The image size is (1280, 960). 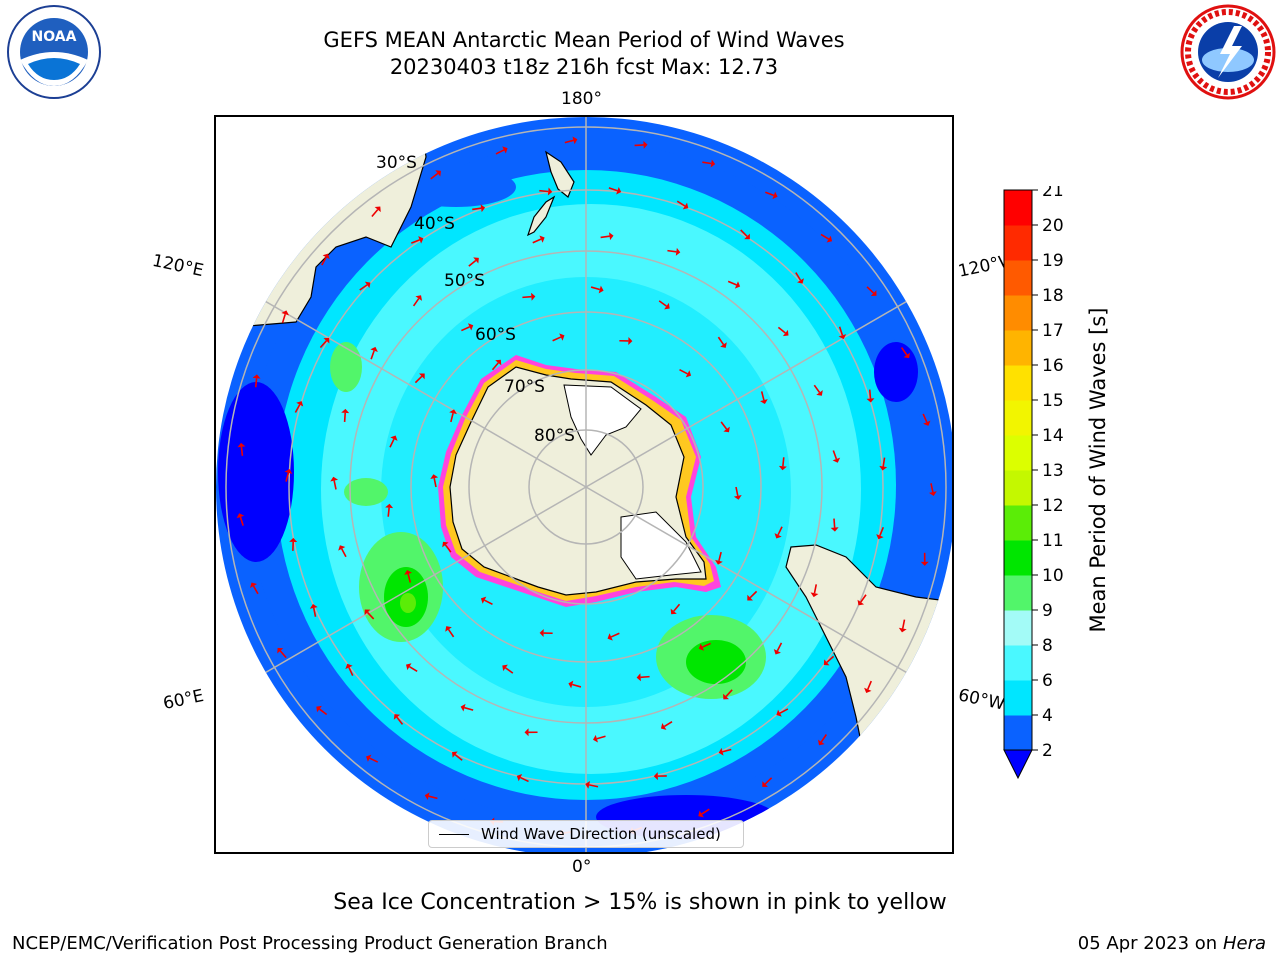 I want to click on green-zone-southeast-core, so click(x=716, y=662).